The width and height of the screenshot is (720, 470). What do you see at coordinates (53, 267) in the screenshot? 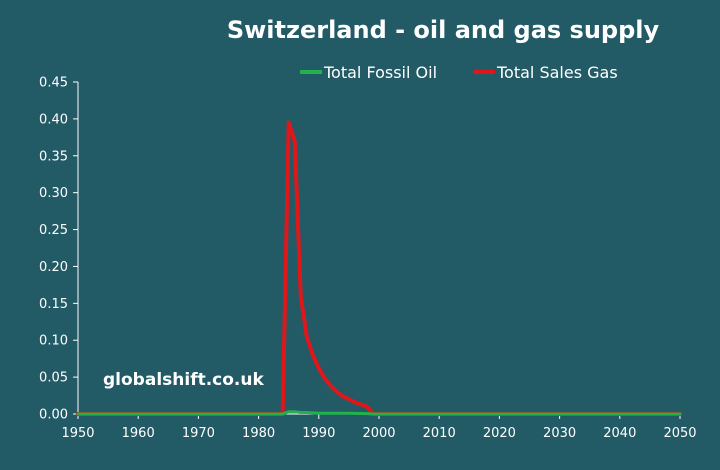
I see `y-tick-label: 0.20` at bounding box center [53, 267].